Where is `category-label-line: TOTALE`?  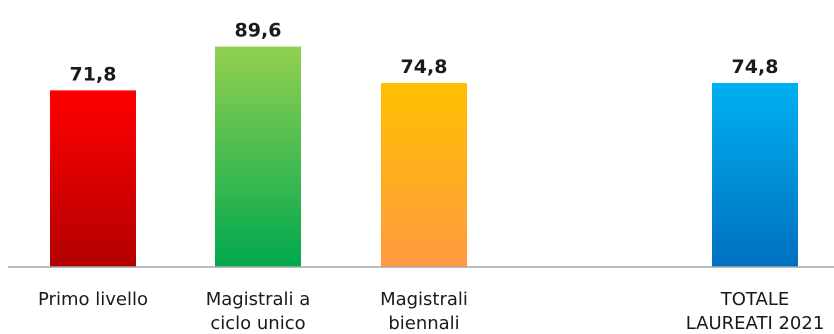 category-label-line: TOTALE is located at coordinates (754, 299).